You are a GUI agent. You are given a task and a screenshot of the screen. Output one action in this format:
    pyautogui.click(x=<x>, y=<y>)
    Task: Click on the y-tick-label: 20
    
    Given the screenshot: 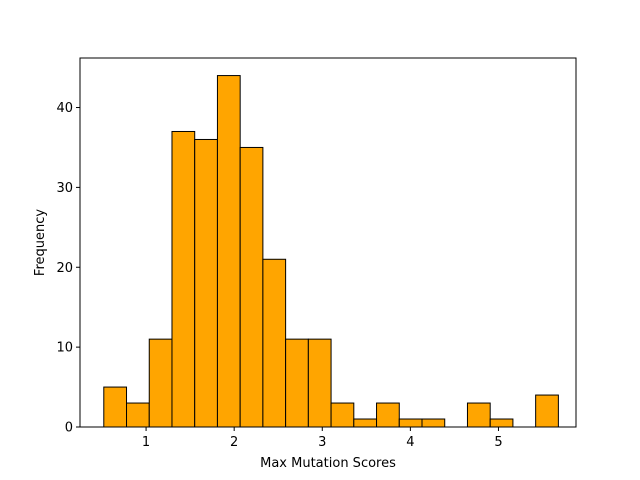 What is the action you would take?
    pyautogui.click(x=64, y=268)
    